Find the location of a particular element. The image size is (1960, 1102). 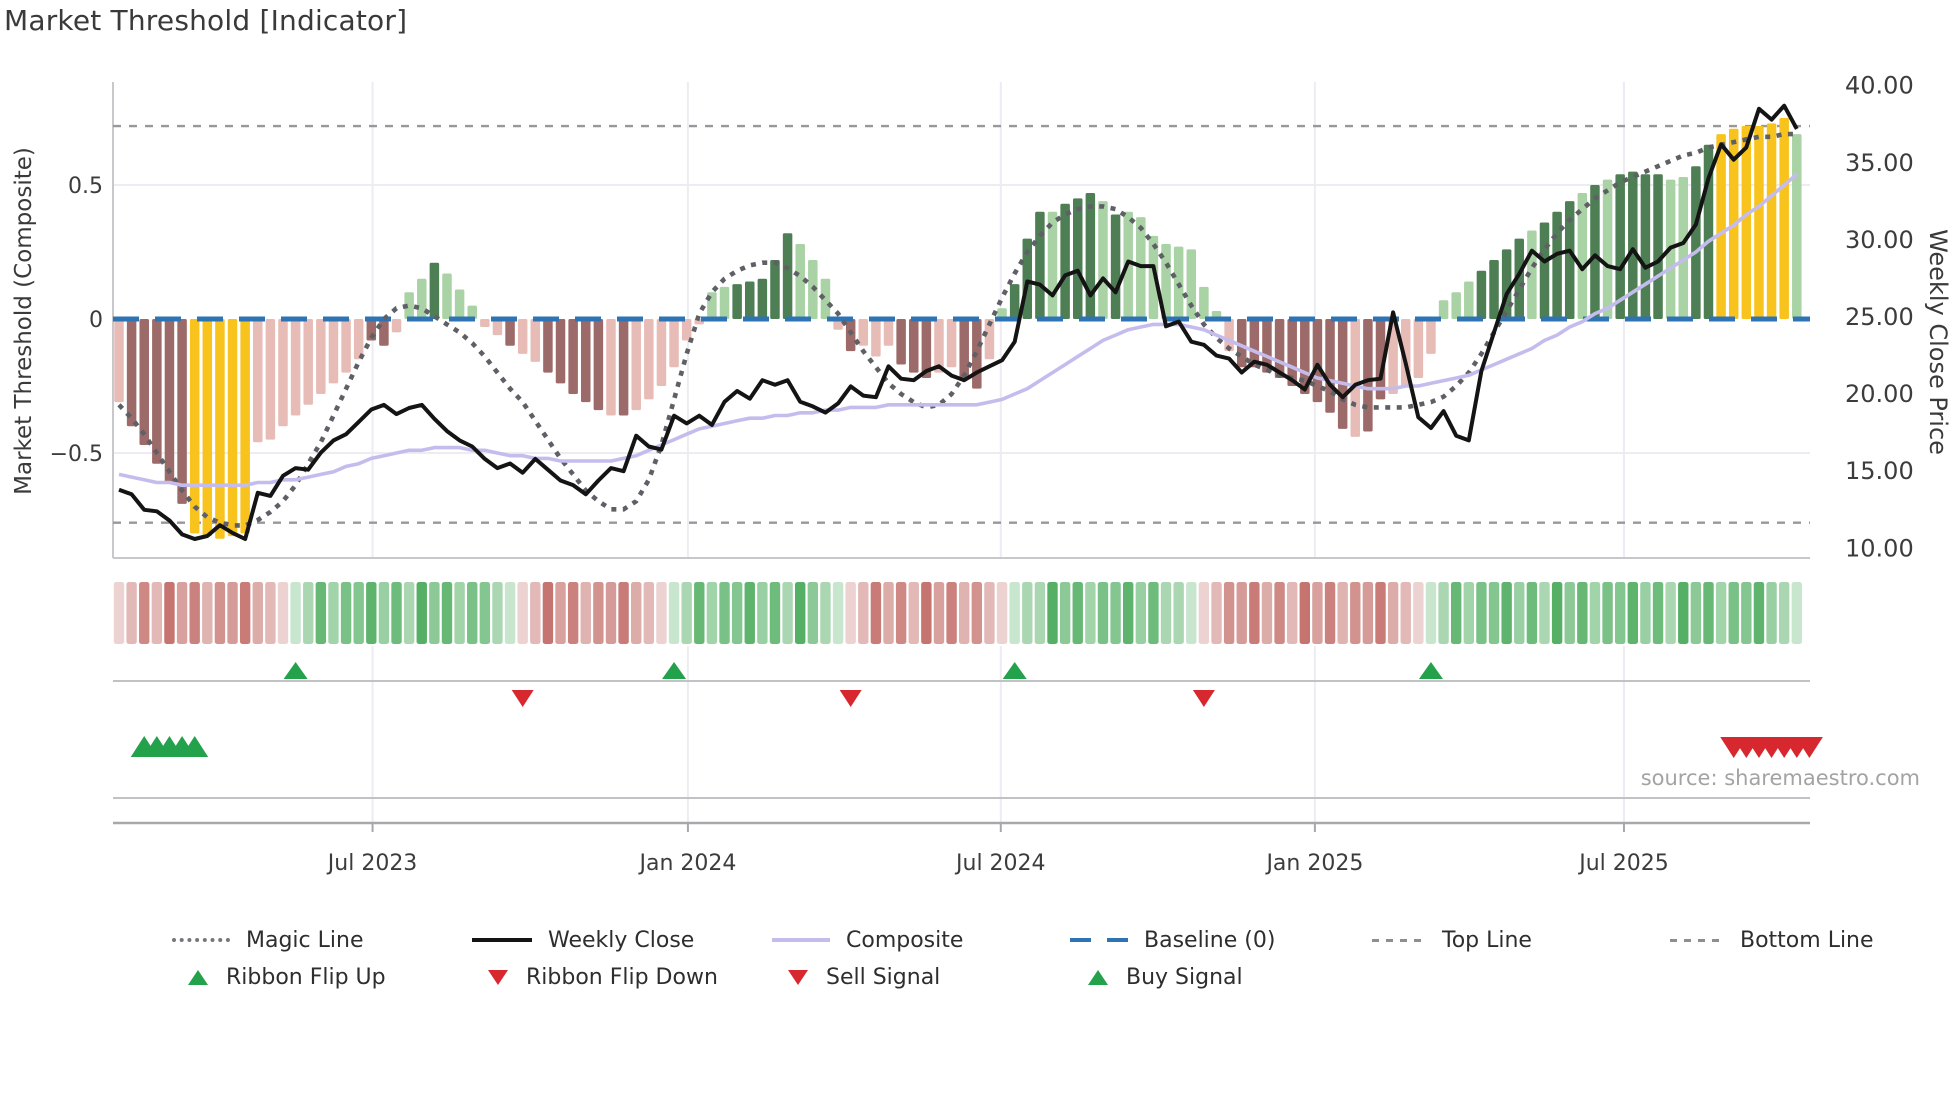

legend-label: Baseline (0) is located at coordinates (1210, 940).